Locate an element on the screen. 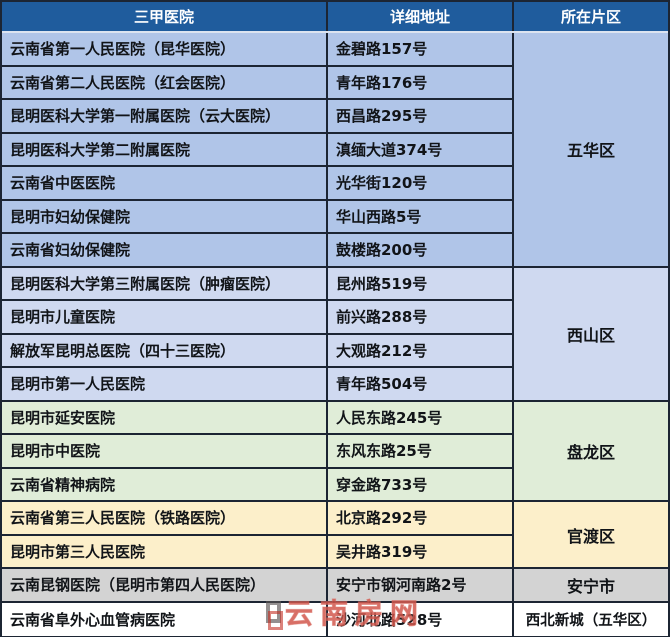 The image size is (670, 637). address-cell: 沙河北路528号 is located at coordinates (389, 619).